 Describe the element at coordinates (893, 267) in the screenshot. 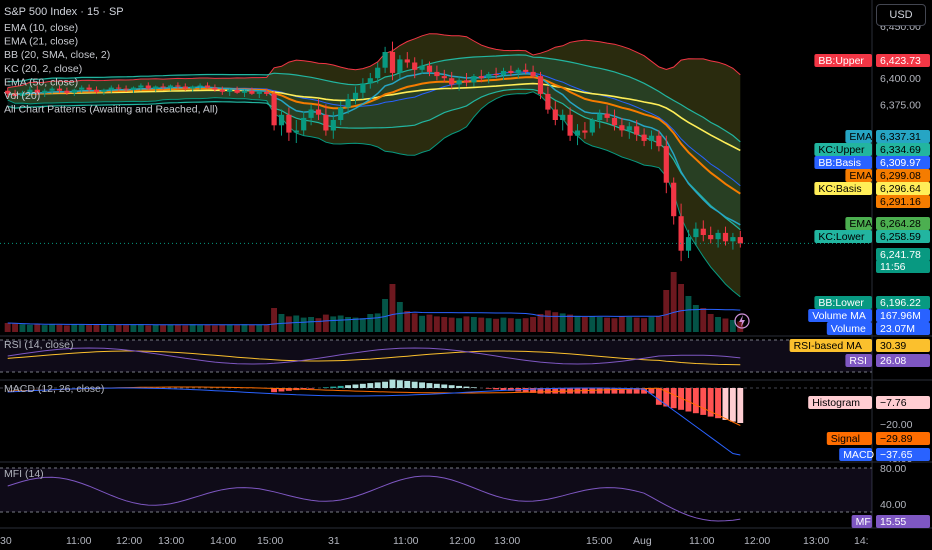

I see `price-tag-value: 11:56` at that location.